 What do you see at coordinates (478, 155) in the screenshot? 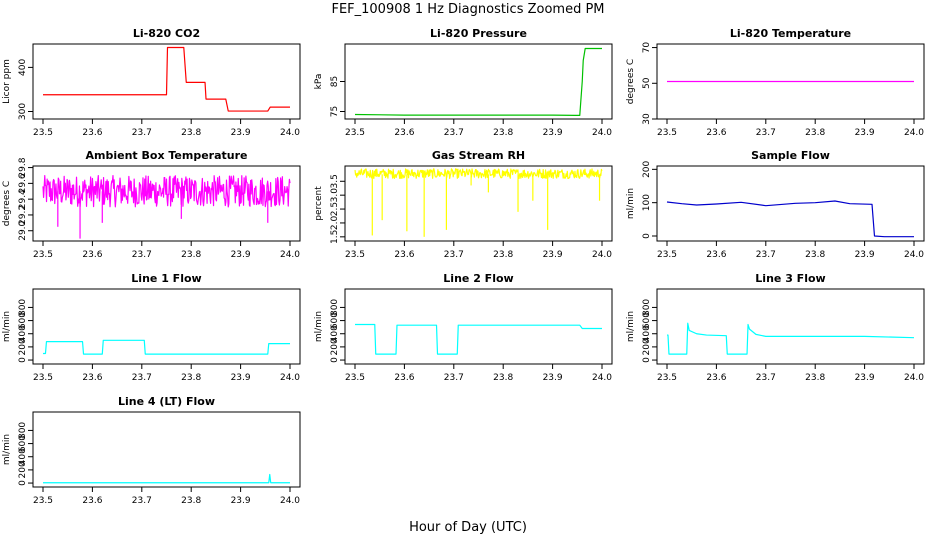
I see `panel-title: Gas Stream RH` at bounding box center [478, 155].